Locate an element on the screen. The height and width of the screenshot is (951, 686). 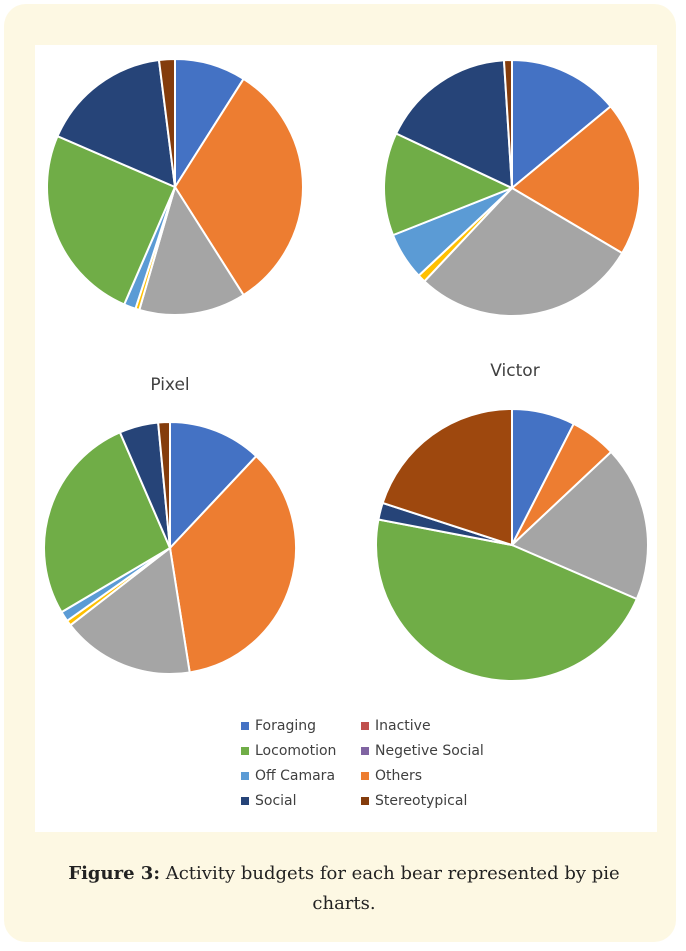
legend-label: Negetive Social is located at coordinates (429, 751).